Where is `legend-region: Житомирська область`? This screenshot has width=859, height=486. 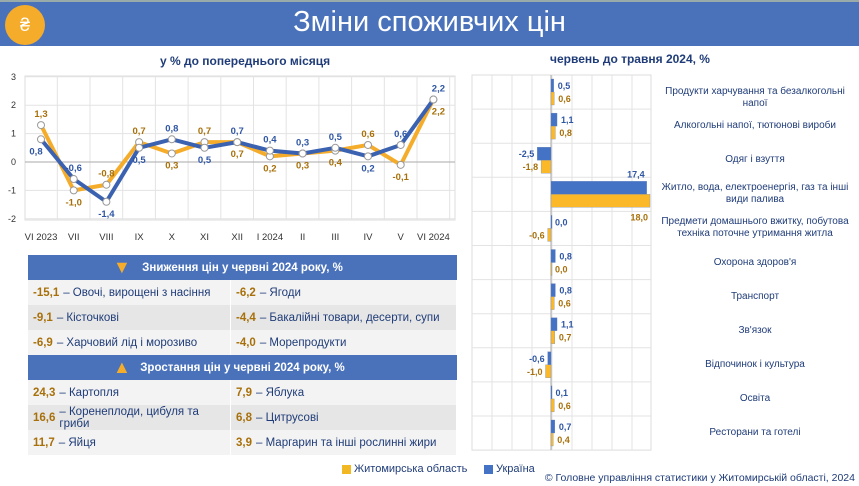
legend-region: Житомирська область is located at coordinates (404, 469).